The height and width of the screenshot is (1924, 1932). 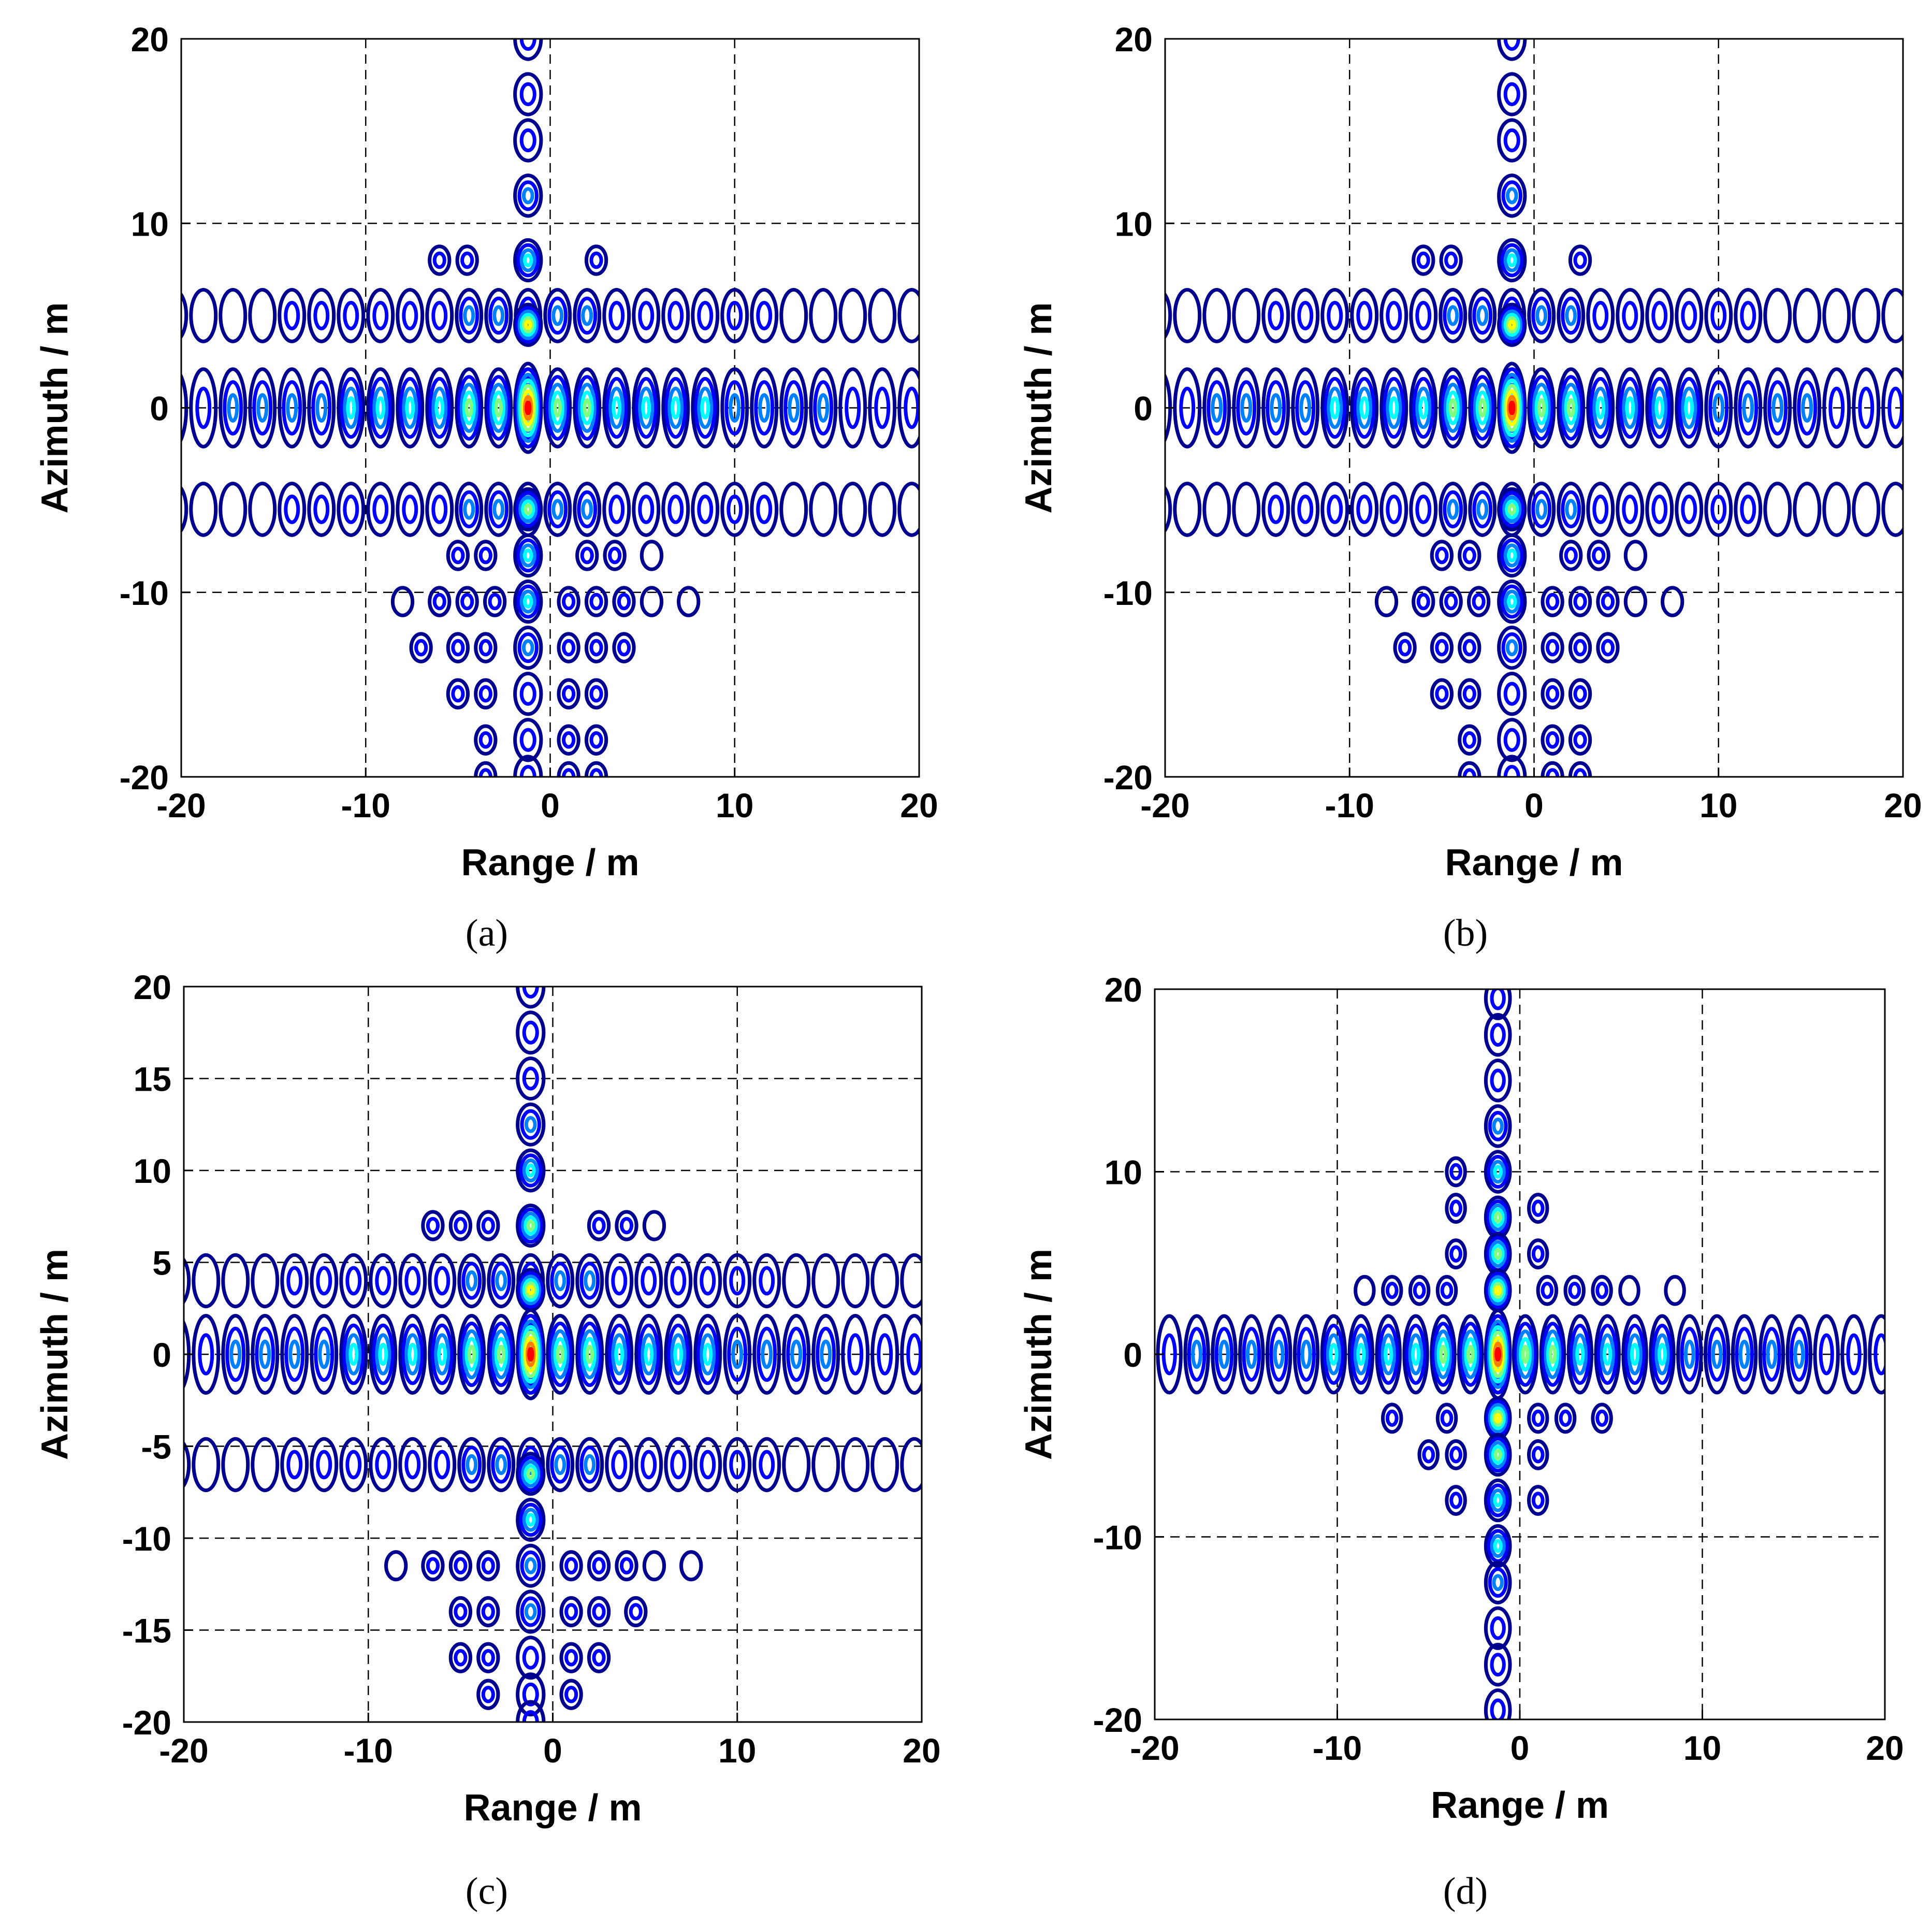 What do you see at coordinates (150, 224) in the screenshot?
I see `y-tick-label: 10` at bounding box center [150, 224].